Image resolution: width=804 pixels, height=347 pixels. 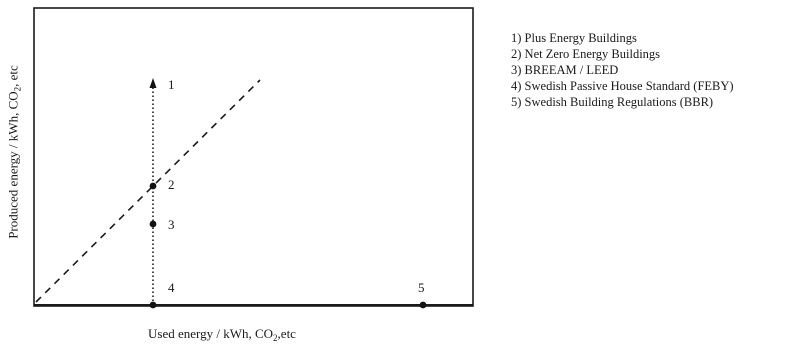 I want to click on x-axis-label-main: Used energy / kWh, CO, so click(x=211, y=333).